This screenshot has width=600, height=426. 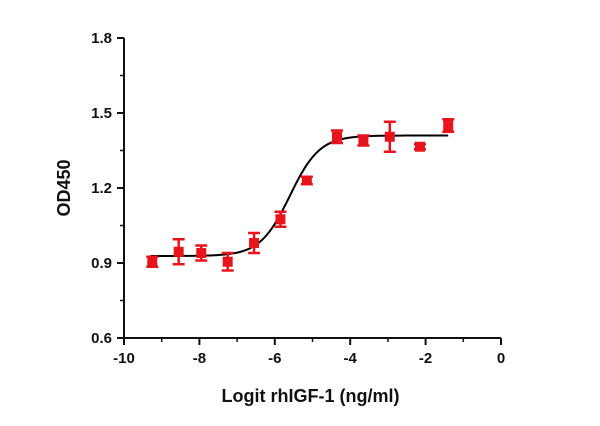 What do you see at coordinates (124, 358) in the screenshot?
I see `x-tick-label: -10` at bounding box center [124, 358].